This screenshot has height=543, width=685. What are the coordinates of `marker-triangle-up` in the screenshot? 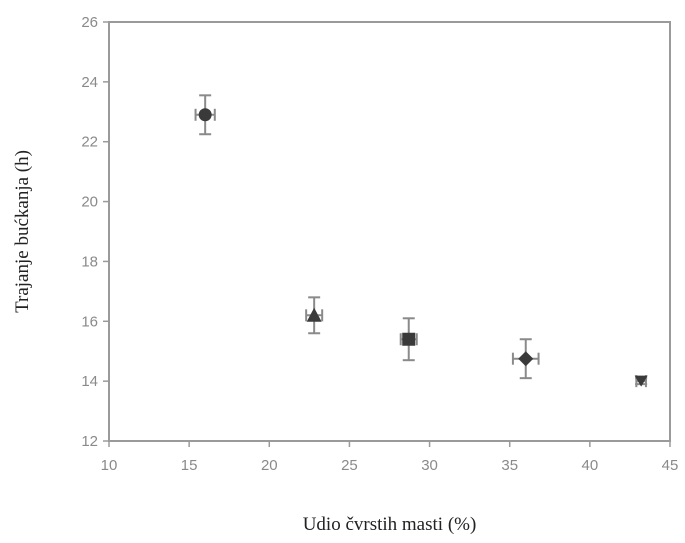 It's located at (314, 314).